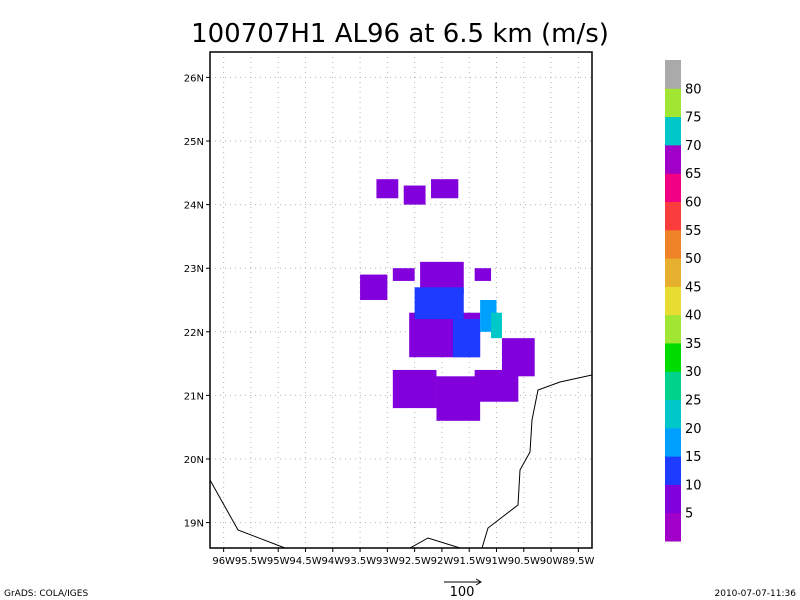  Describe the element at coordinates (689, 514) in the screenshot. I see `colorbar-label: 5` at that location.